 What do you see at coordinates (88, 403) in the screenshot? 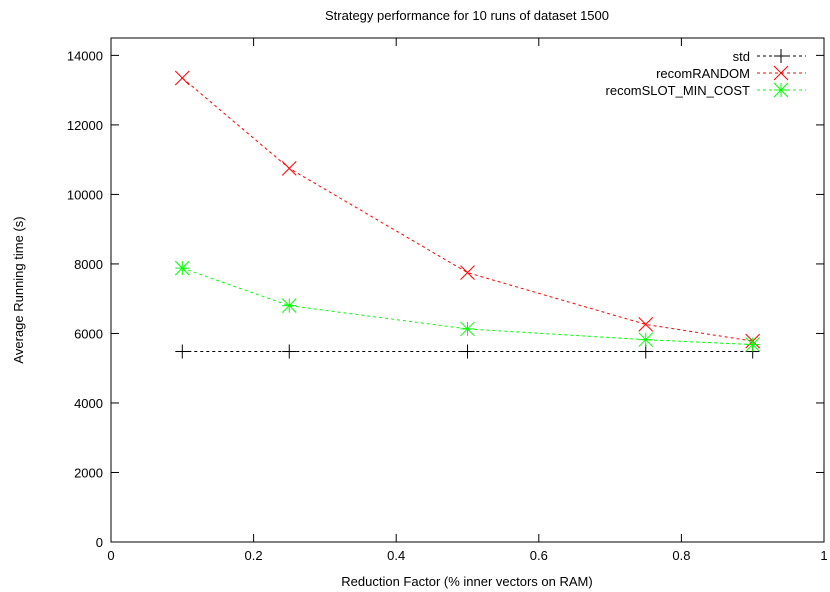
I see `y-tick-label: 4000` at bounding box center [88, 403].